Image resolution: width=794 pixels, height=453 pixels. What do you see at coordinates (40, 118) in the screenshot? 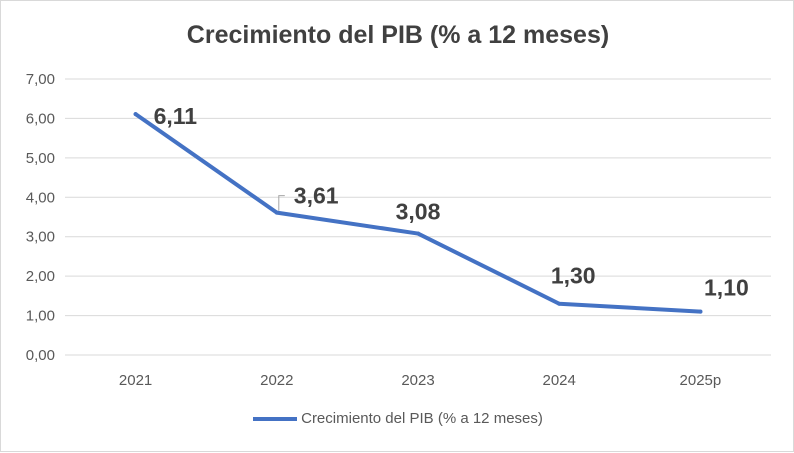
I see `y-tick-label: 6,00` at bounding box center [40, 118].